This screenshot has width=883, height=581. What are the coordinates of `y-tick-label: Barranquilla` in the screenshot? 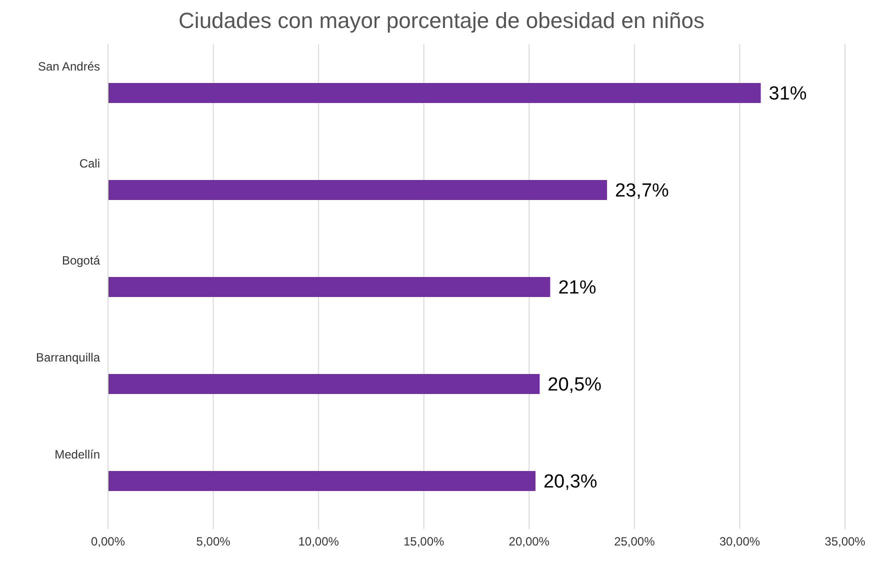 It's located at (68, 357).